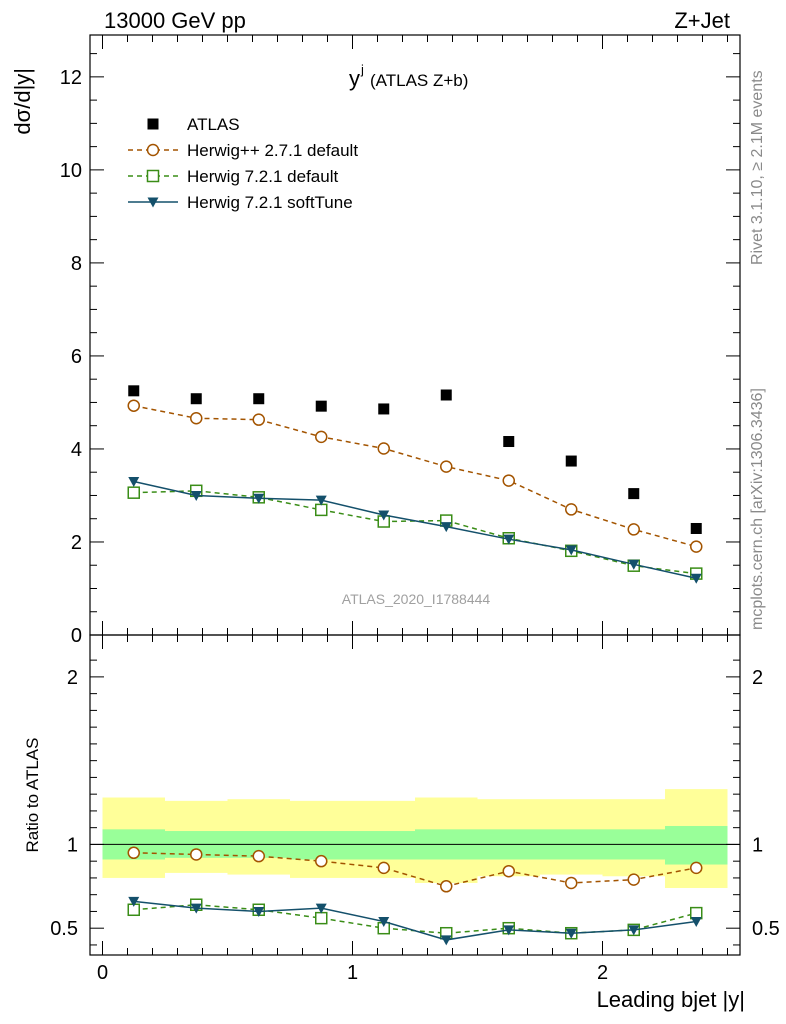  Describe the element at coordinates (76, 450) in the screenshot. I see `main-y-tick-label: 4` at that location.